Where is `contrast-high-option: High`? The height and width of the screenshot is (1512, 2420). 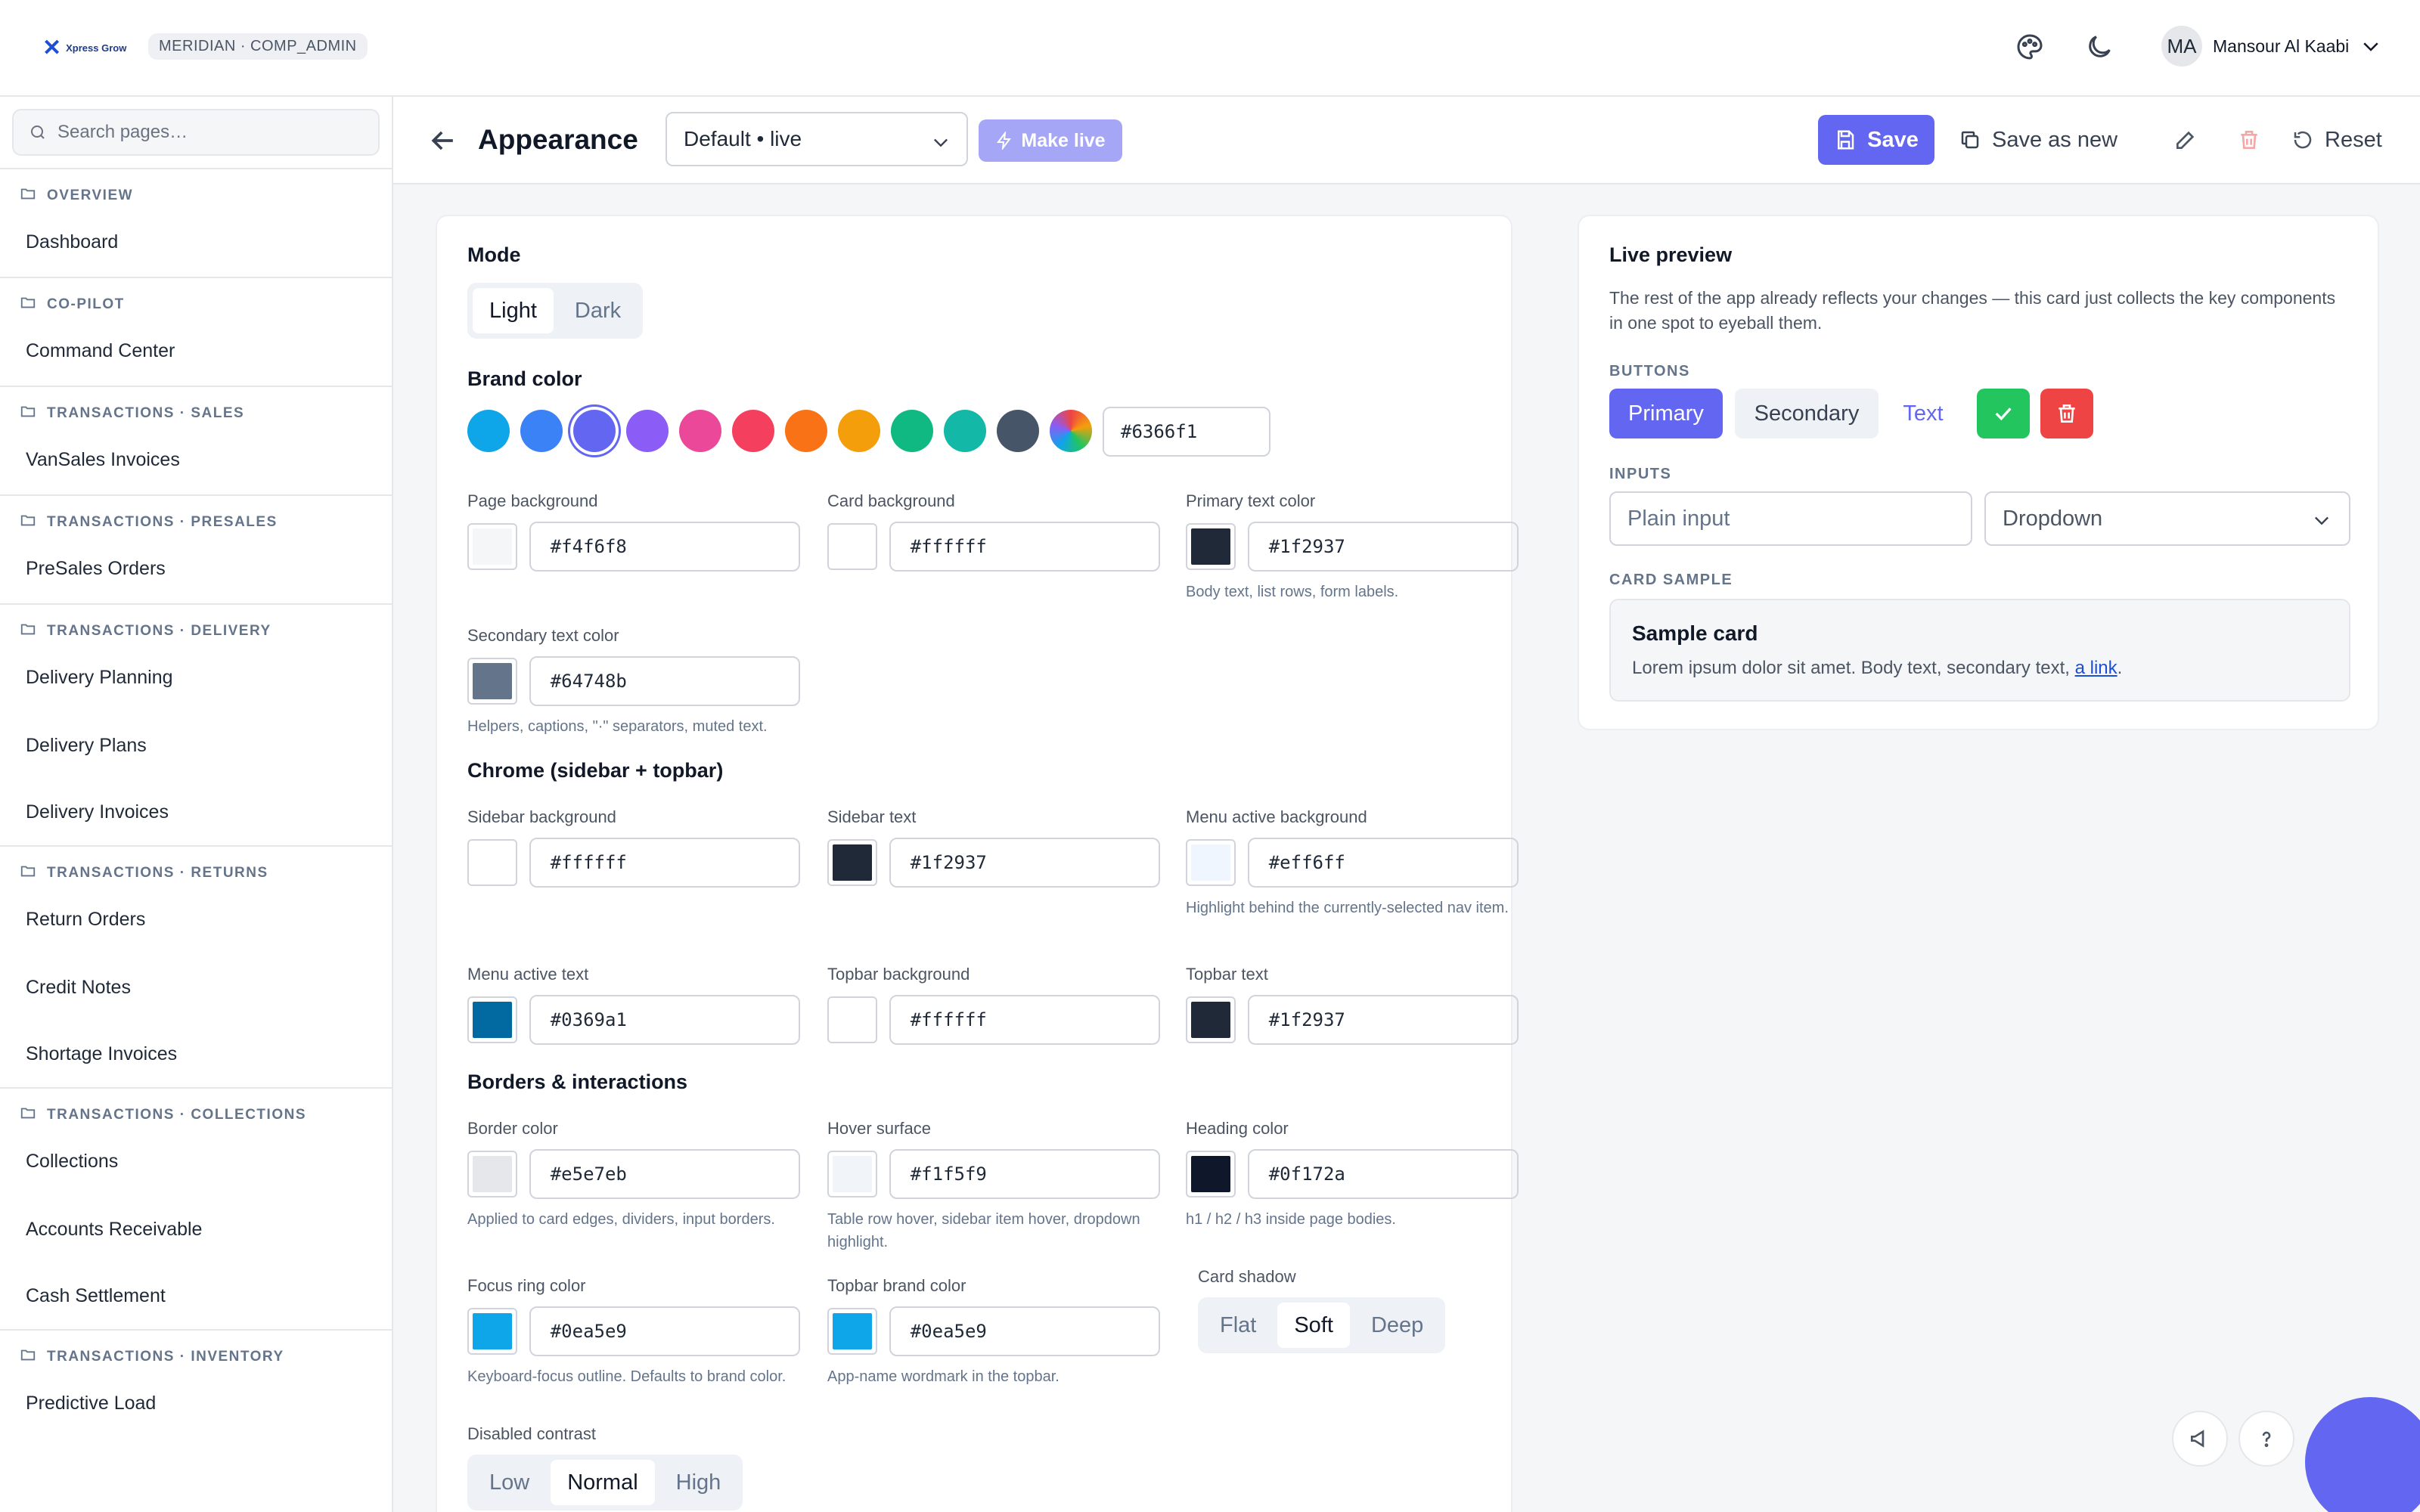
contrast-high-option: High is located at coordinates (698, 1482).